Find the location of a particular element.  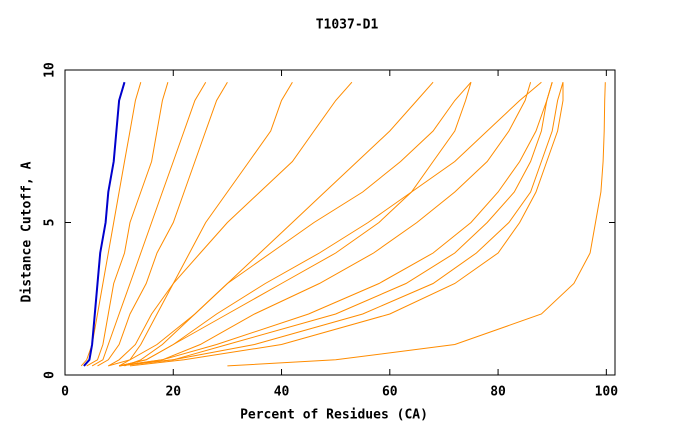

x-tick-label: 60 is located at coordinates (390, 392).